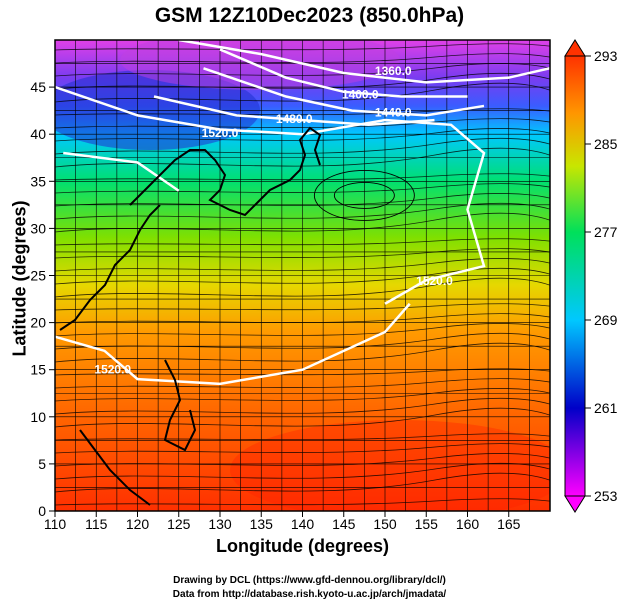 Image resolution: width=619 pixels, height=605 pixels. Describe the element at coordinates (606, 320) in the screenshot. I see `colorbar-tick-label: 269` at that location.